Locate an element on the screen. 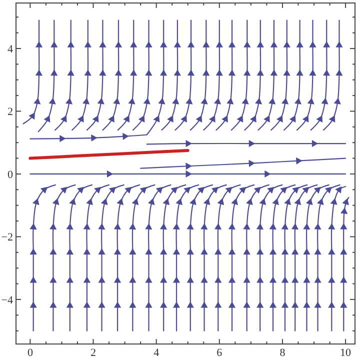  y-tick-label: −2 is located at coordinates (7, 238).